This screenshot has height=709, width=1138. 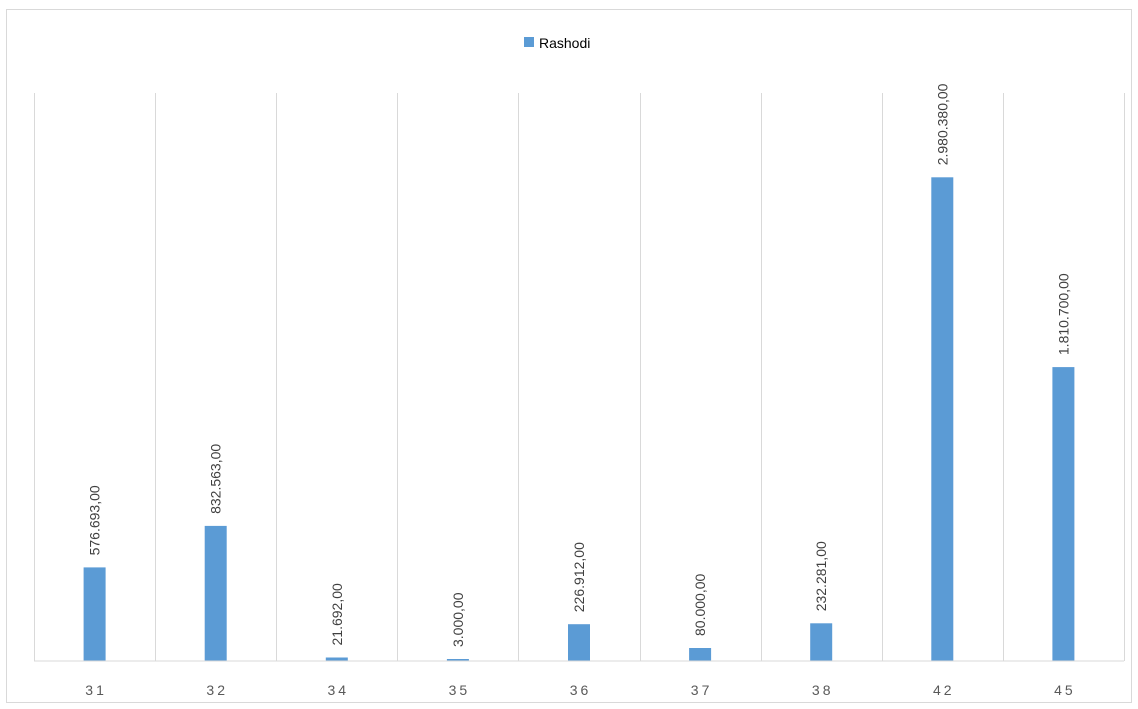 I want to click on data-label-31: 576.693,00, so click(x=95, y=520).